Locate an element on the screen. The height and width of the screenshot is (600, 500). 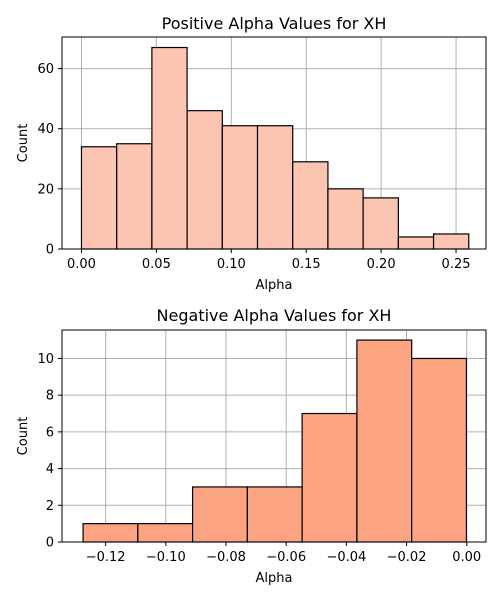
x-tick-label: 0.10 is located at coordinates (231, 264).